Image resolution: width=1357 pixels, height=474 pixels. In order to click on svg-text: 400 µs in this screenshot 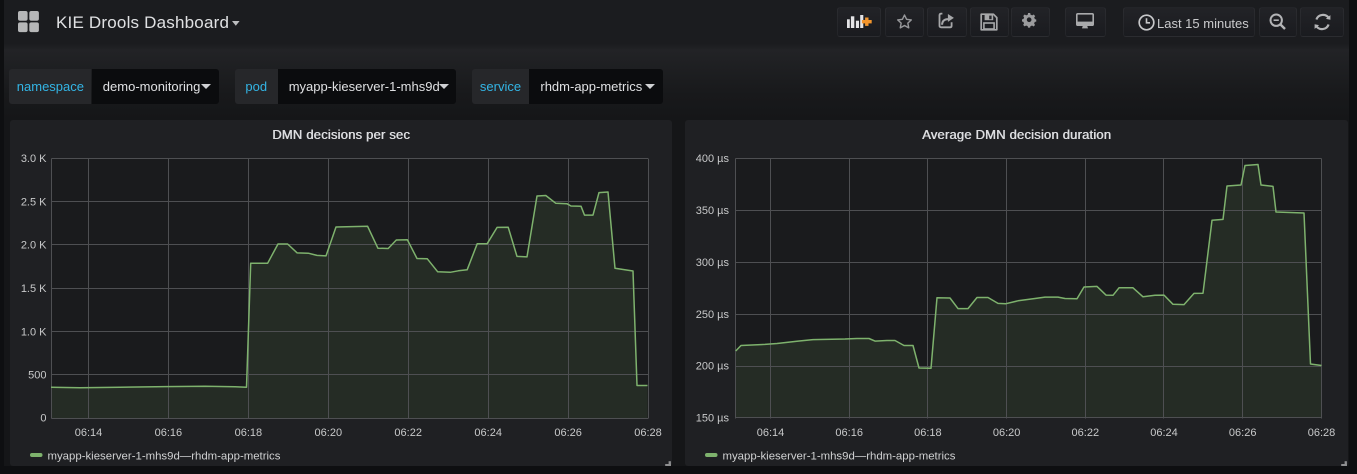, I will do `click(713, 159)`.